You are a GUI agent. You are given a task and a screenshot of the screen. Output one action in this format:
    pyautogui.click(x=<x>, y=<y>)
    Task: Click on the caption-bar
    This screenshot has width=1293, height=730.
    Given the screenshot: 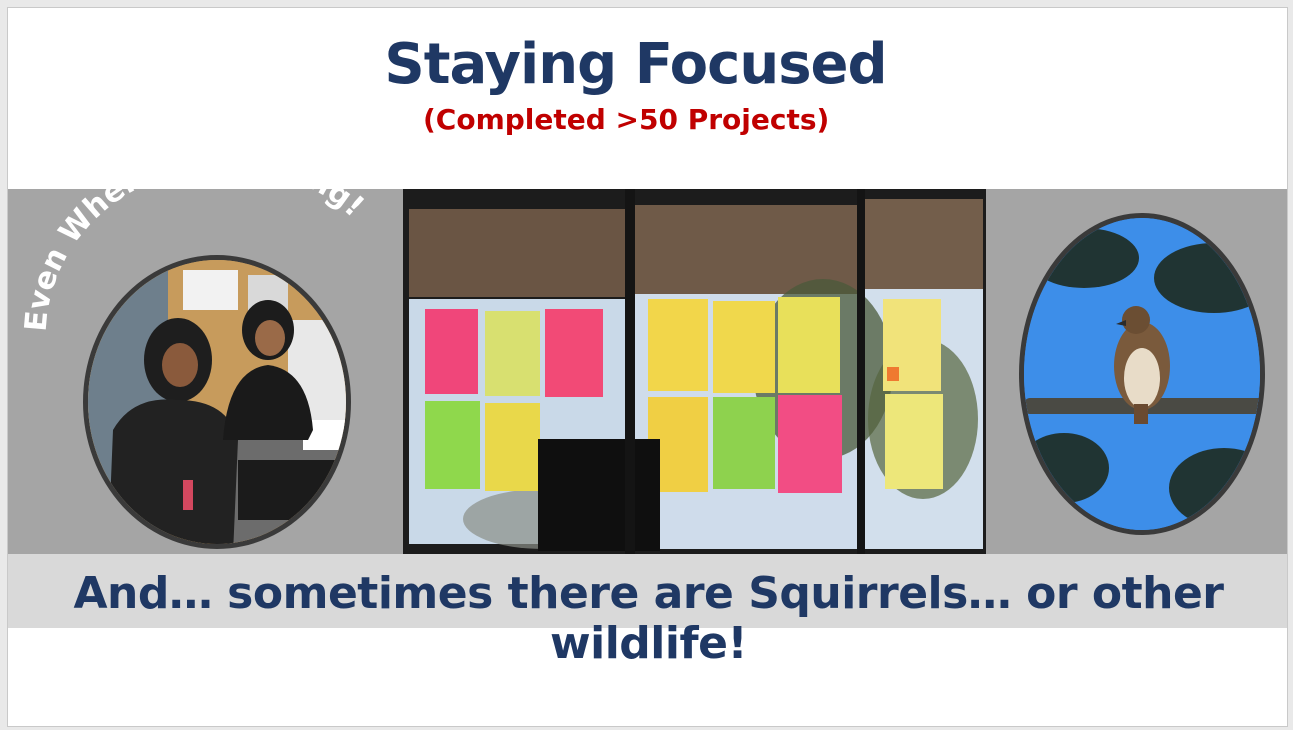 What is the action you would take?
    pyautogui.click(x=647, y=591)
    